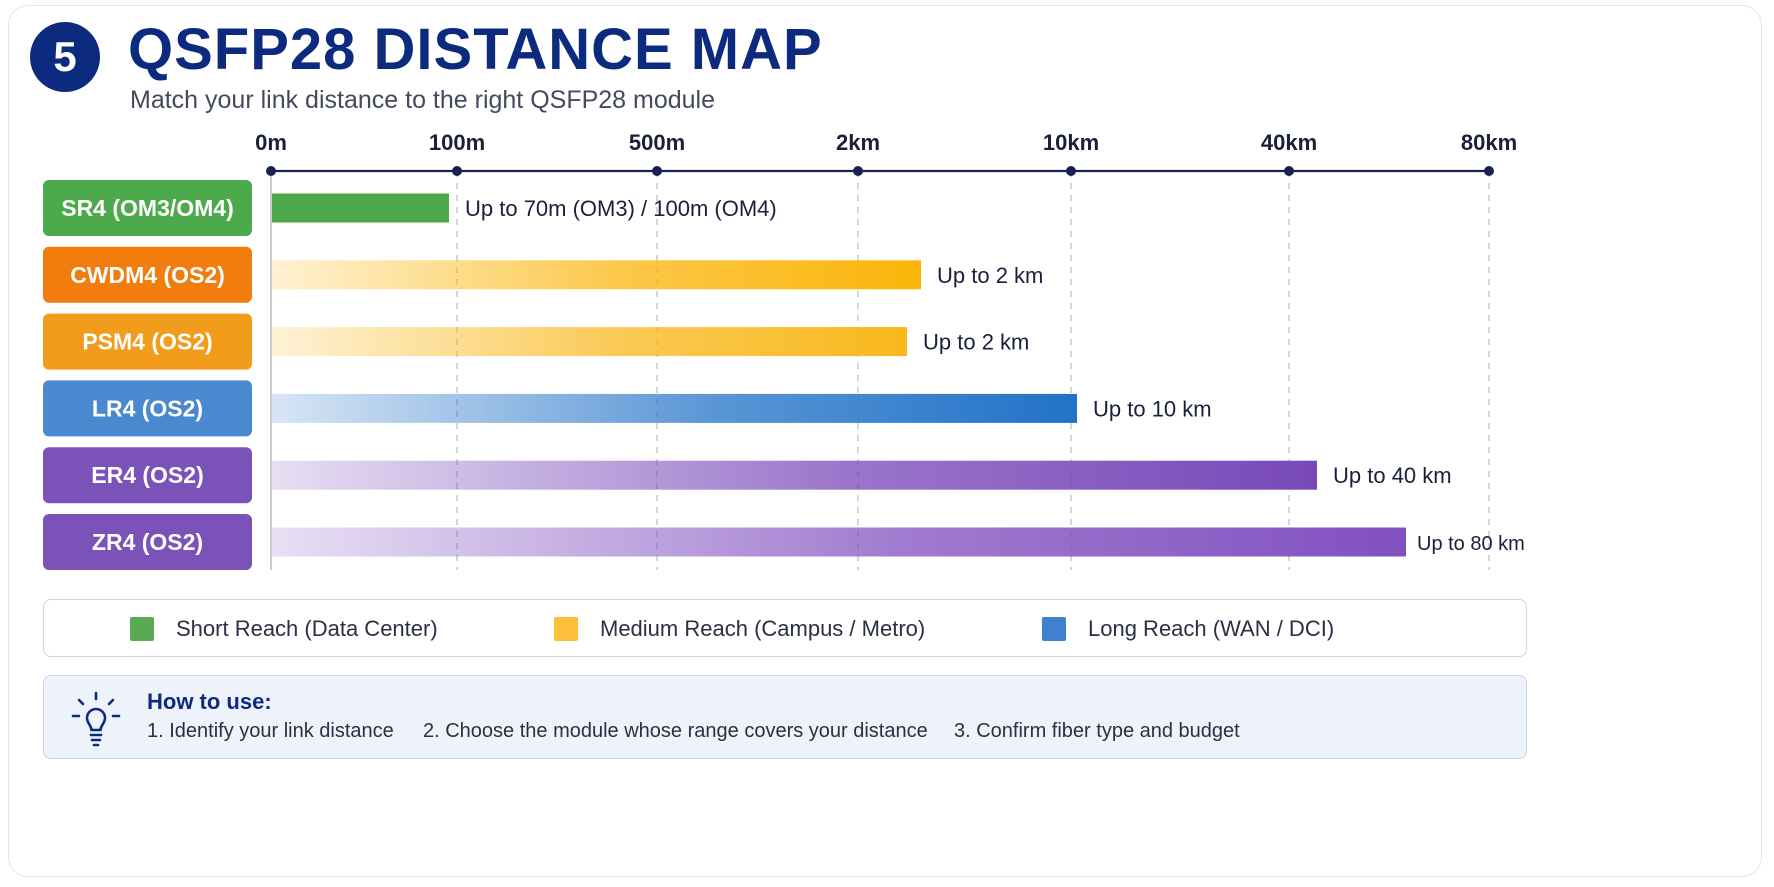 The height and width of the screenshot is (887, 1774). I want to click on bar-label-sr4: Up to 70m (OM3) / 100m (OM4), so click(621, 208).